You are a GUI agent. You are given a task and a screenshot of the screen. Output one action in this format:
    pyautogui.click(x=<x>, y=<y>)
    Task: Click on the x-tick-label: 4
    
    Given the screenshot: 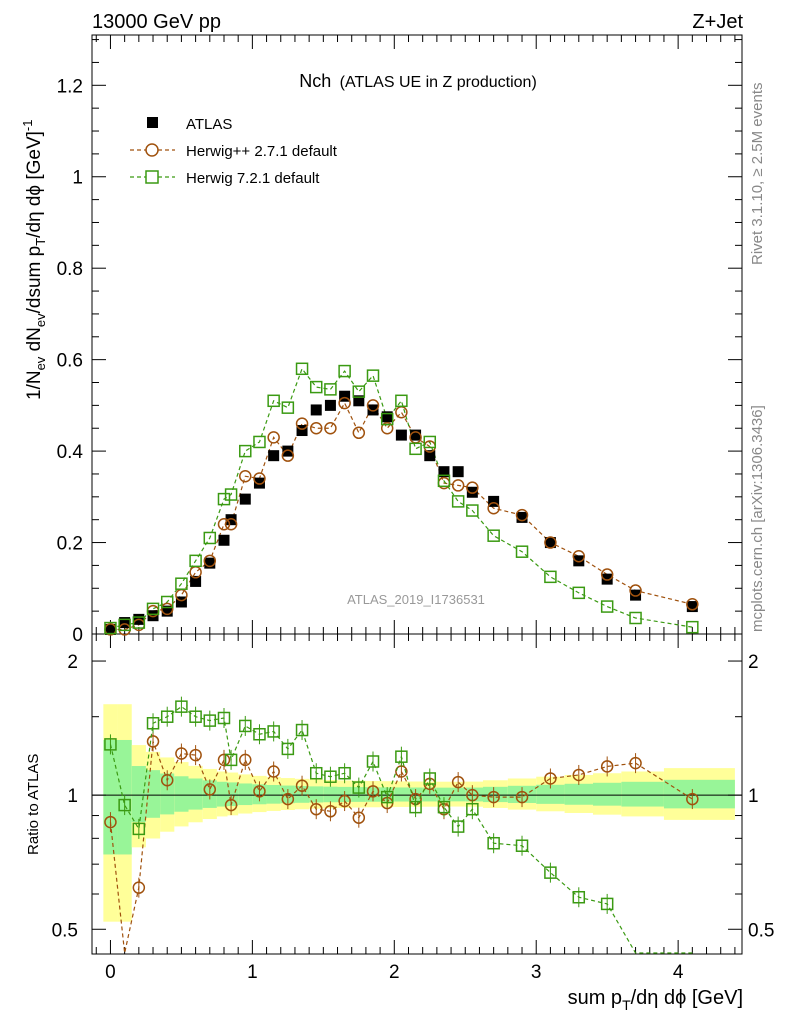 What is the action you would take?
    pyautogui.click(x=678, y=972)
    